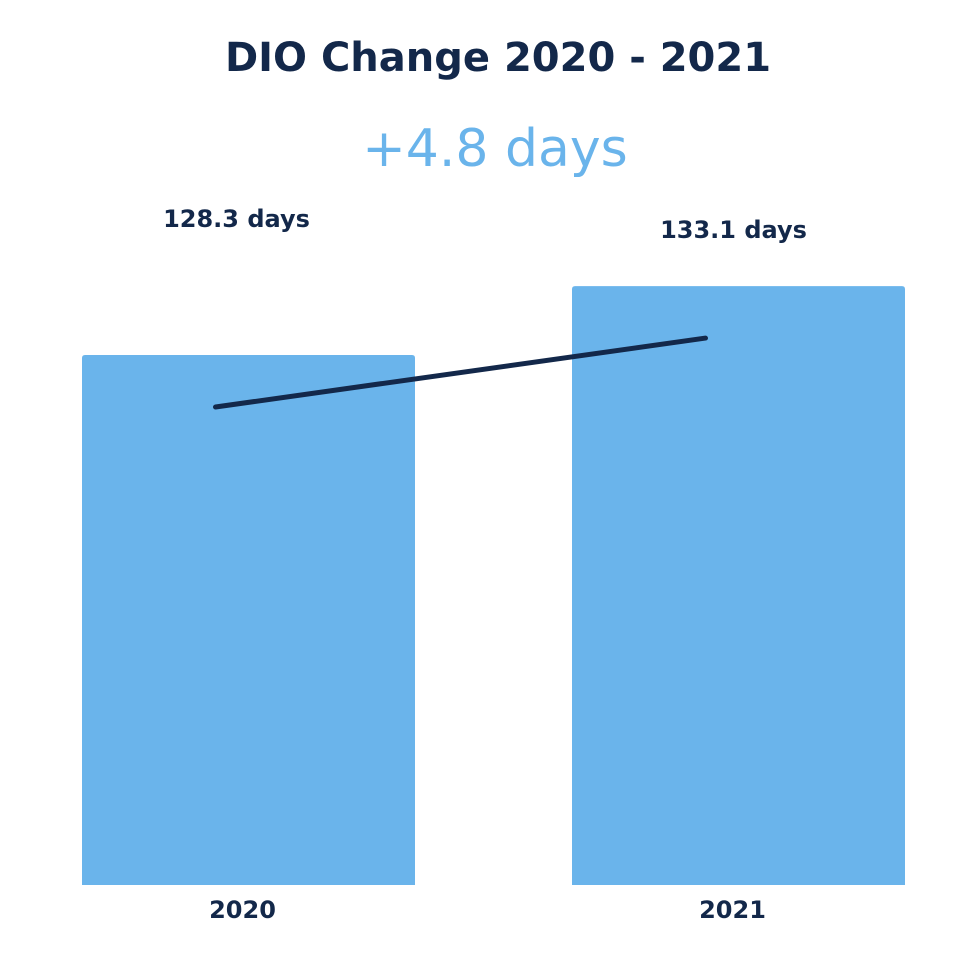 Image resolution: width=980 pixels, height=980 pixels. Describe the element at coordinates (236, 219) in the screenshot. I see `value-label: 128.3 days` at that location.